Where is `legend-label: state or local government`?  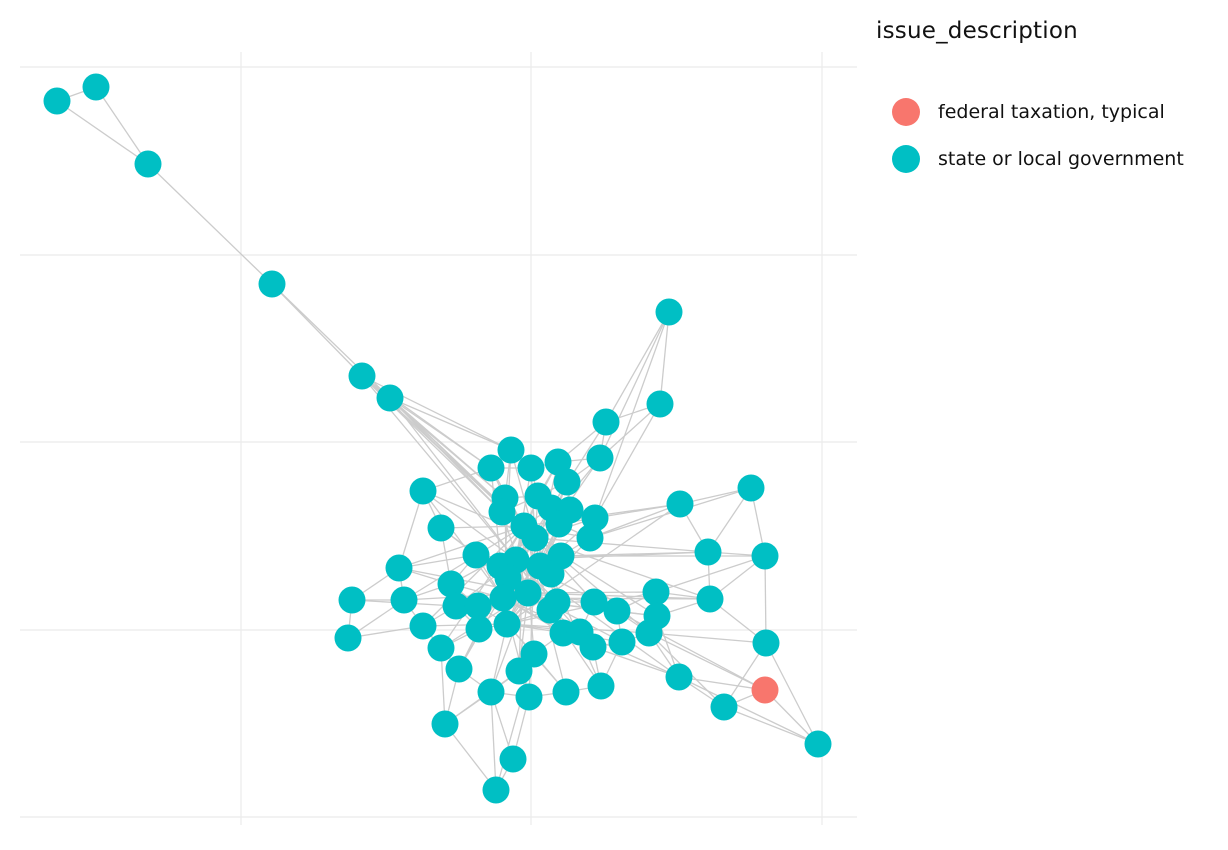 legend-label: state or local government is located at coordinates (1061, 158).